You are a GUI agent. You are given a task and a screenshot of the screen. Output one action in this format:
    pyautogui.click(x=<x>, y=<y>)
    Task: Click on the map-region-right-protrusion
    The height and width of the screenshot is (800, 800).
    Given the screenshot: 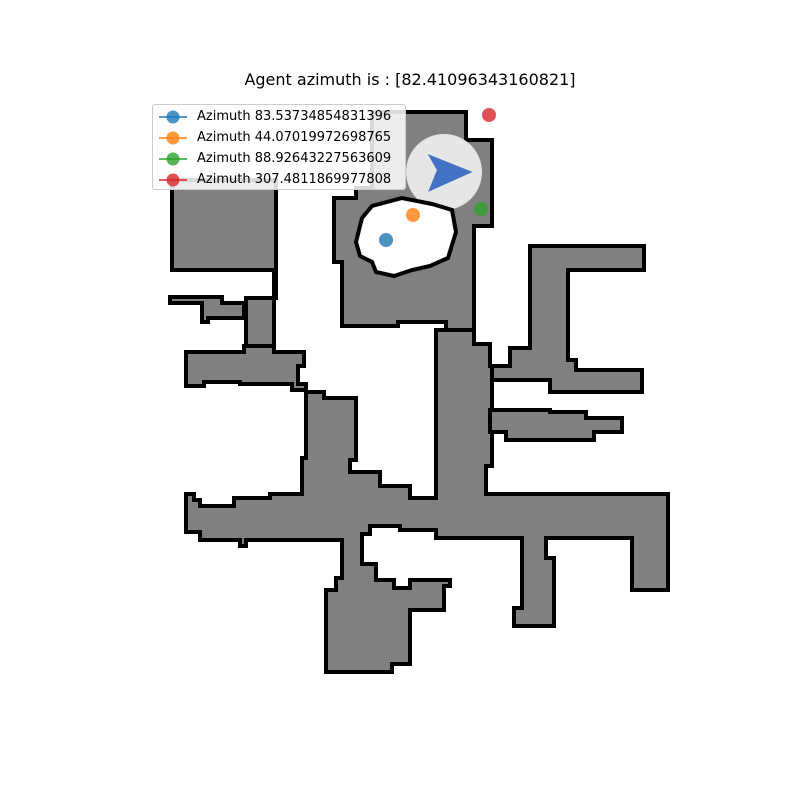 What is the action you would take?
    pyautogui.click(x=556, y=425)
    